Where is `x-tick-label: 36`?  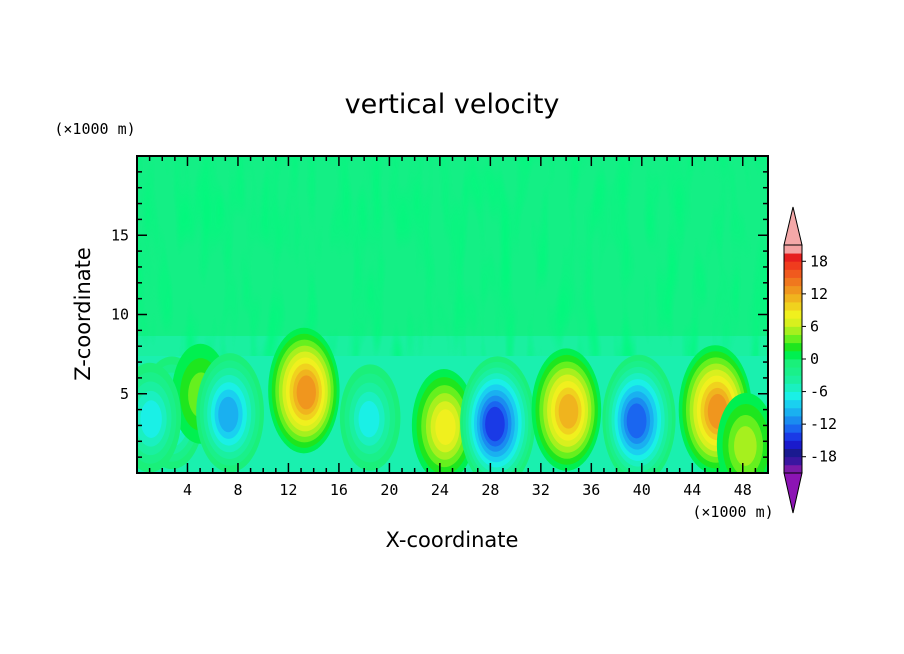 x-tick-label: 36 is located at coordinates (591, 490).